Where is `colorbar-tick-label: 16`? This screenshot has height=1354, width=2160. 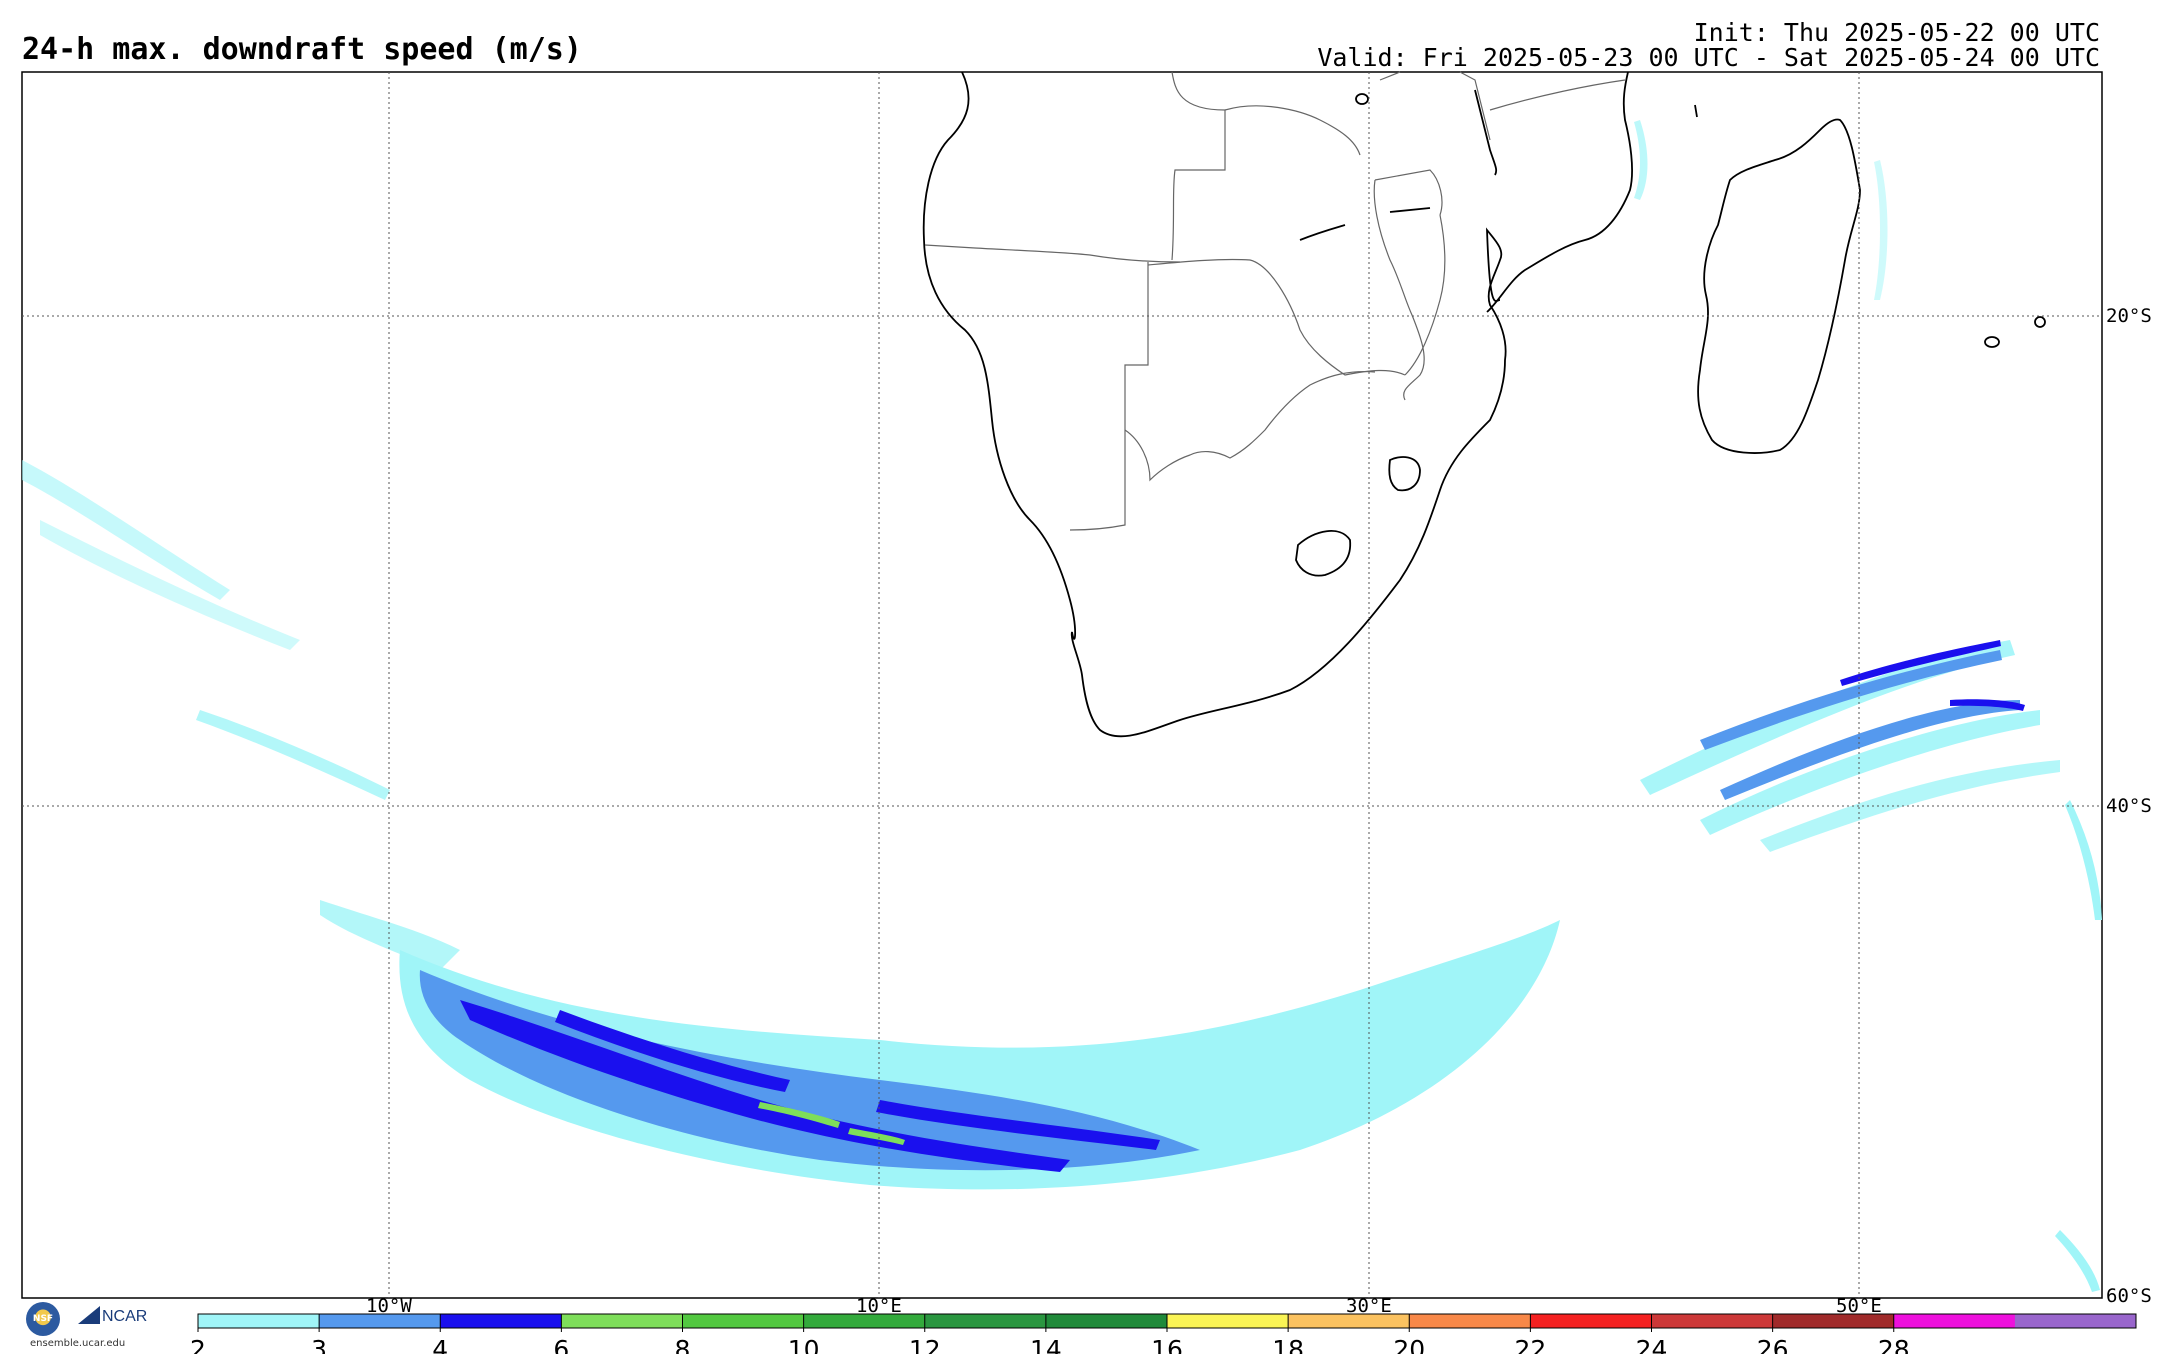
colorbar-tick-label: 16 is located at coordinates (1167, 1344).